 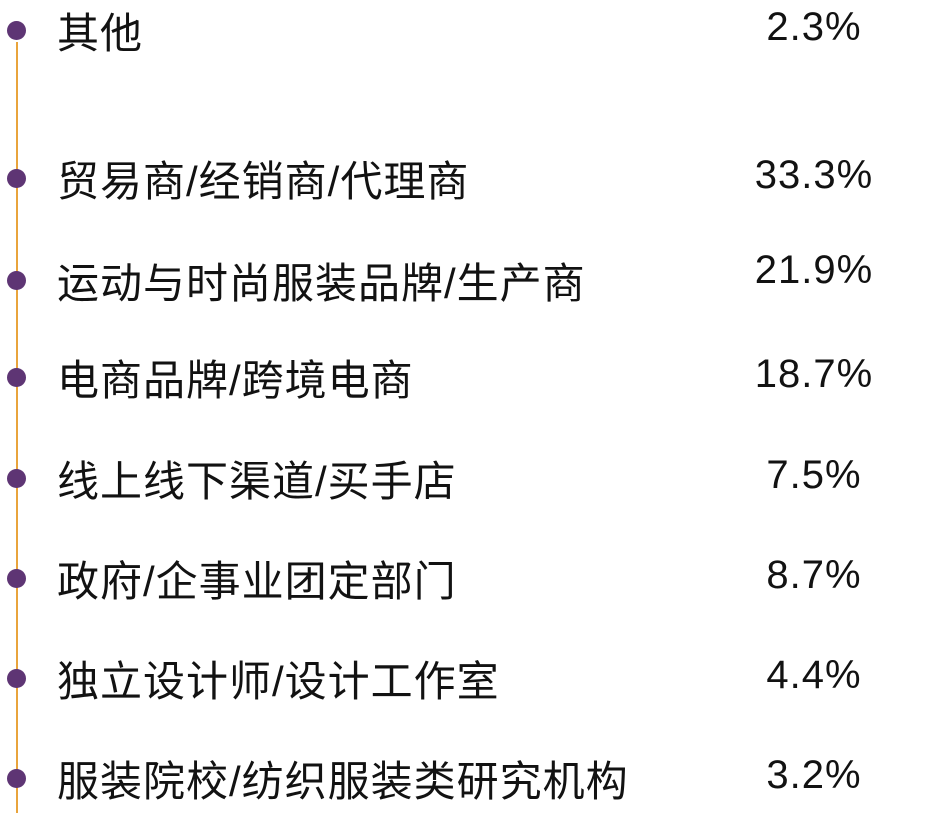 What do you see at coordinates (814, 373) in the screenshot?
I see `percentage-value: 18.7%` at bounding box center [814, 373].